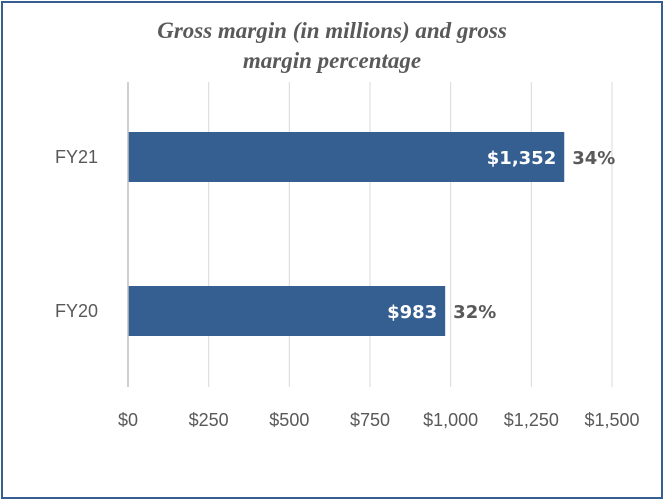 The height and width of the screenshot is (500, 664). Describe the element at coordinates (593, 158) in the screenshot. I see `bar-percent-label: 34%` at that location.